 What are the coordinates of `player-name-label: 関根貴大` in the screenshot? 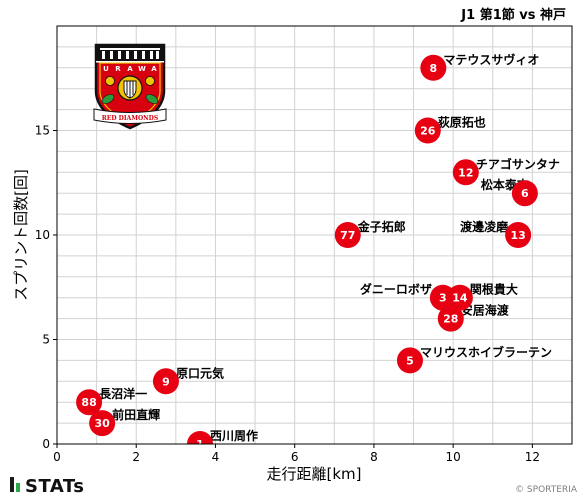 It's located at (494, 289).